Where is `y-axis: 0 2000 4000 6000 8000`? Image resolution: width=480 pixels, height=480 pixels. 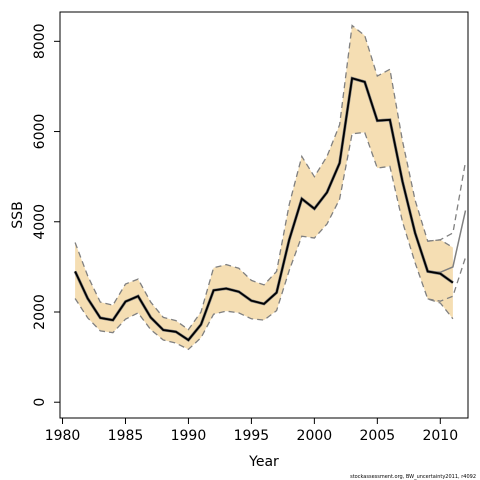 y-axis: 0 2000 4000 6000 8000 is located at coordinates (46, 215).